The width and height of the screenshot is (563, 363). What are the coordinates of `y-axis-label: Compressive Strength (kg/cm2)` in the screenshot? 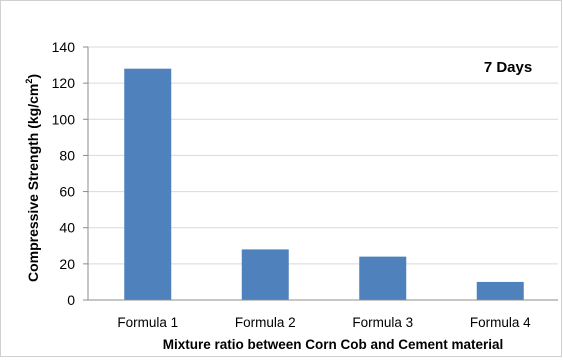 It's located at (32, 178).